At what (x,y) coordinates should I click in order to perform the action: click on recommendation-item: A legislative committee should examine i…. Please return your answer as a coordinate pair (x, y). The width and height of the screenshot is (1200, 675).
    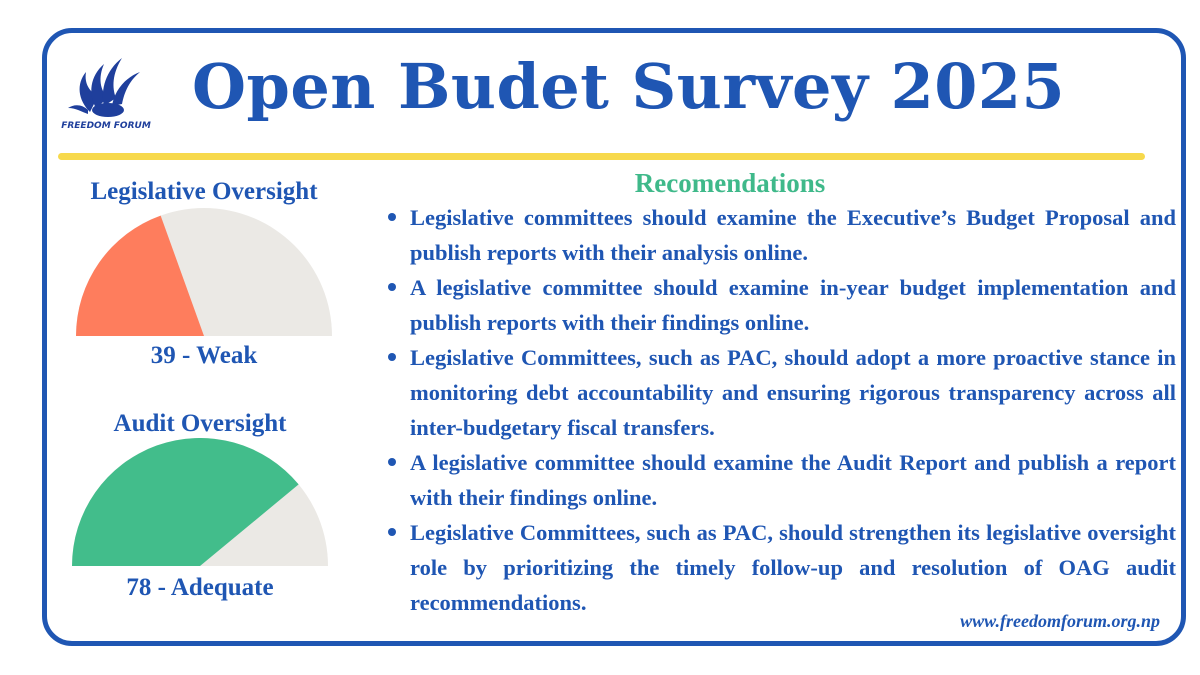
    Looking at the image, I should click on (780, 305).